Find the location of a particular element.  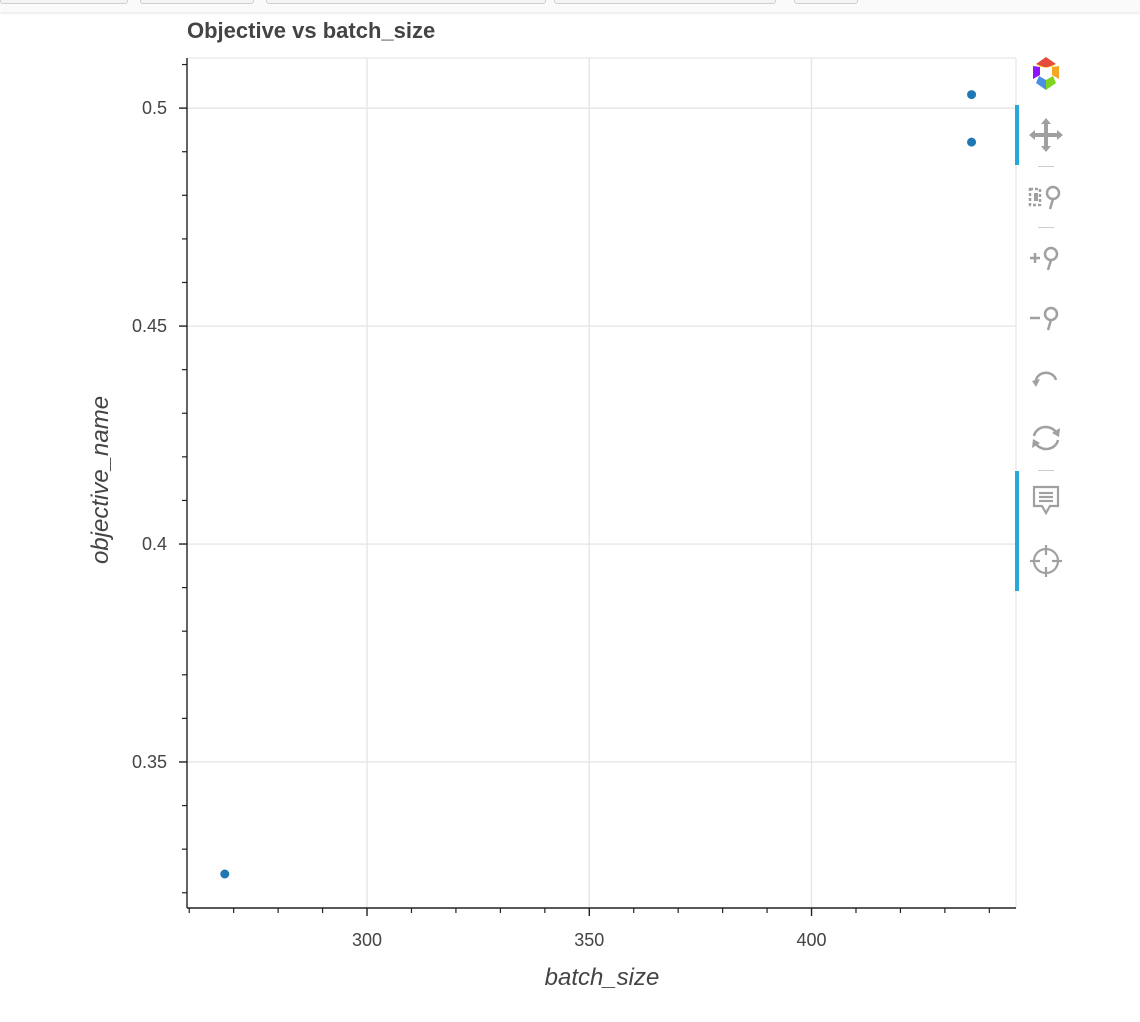

zoom-out-tool is located at coordinates (1046, 318).